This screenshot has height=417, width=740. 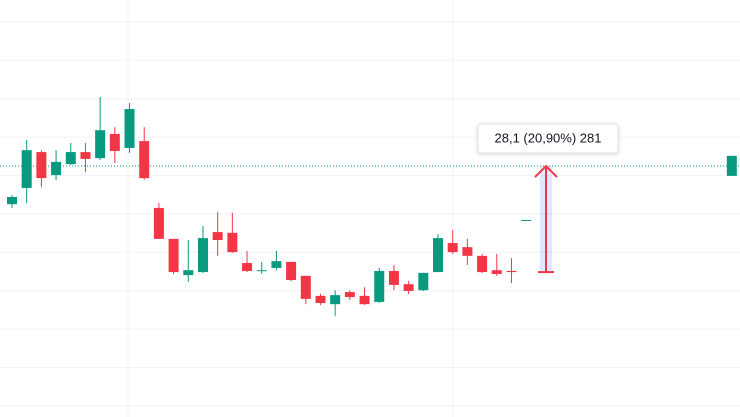 I want to click on measure-tool: 28,1 (20,90%) 281, so click(x=548, y=198).